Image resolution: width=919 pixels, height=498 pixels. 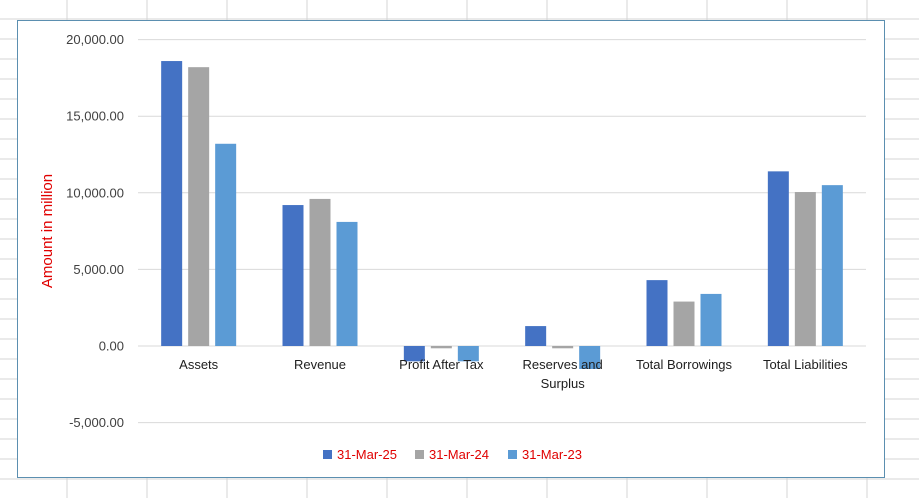 I want to click on y-tick-label: 15,000.00, so click(x=95, y=116).